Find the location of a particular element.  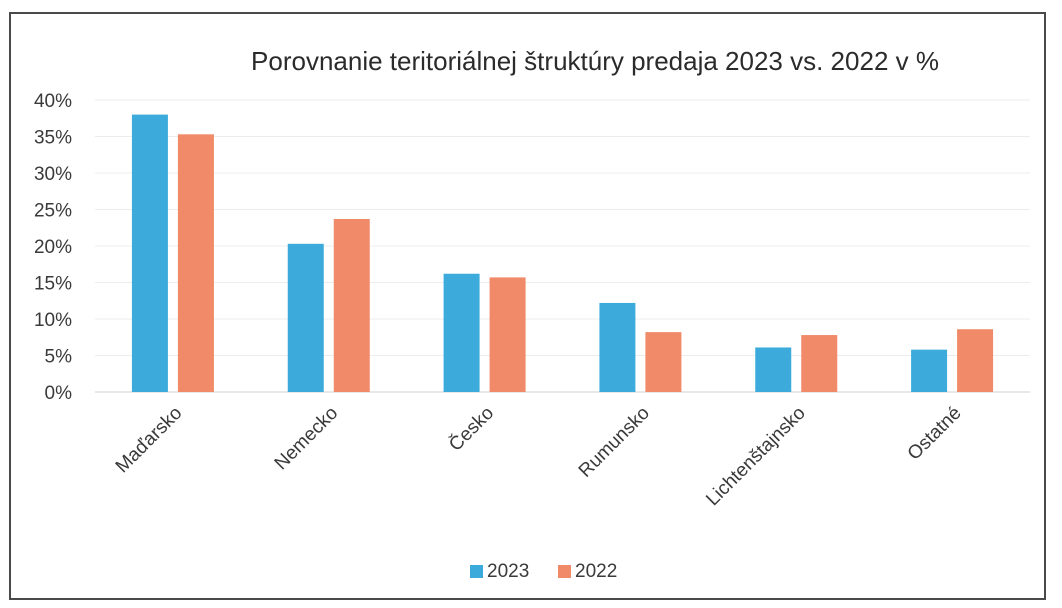

category-label: Ostatné is located at coordinates (935, 434).